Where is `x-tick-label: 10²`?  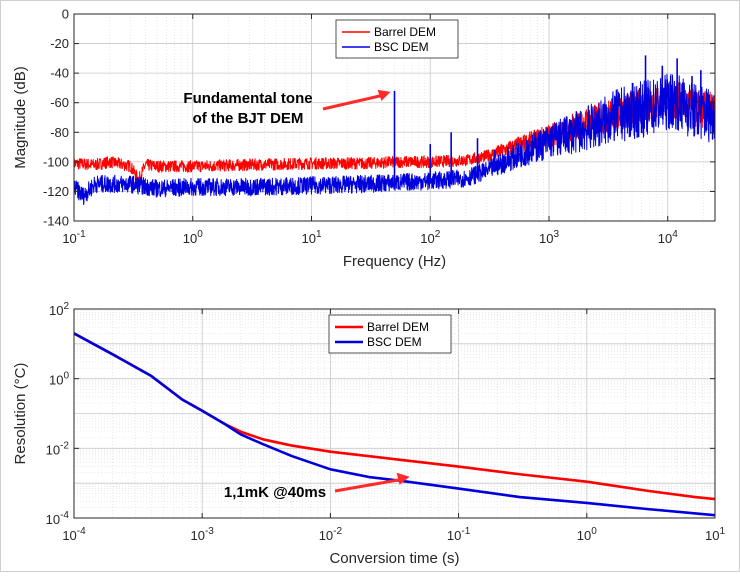
x-tick-label: 10² is located at coordinates (430, 237).